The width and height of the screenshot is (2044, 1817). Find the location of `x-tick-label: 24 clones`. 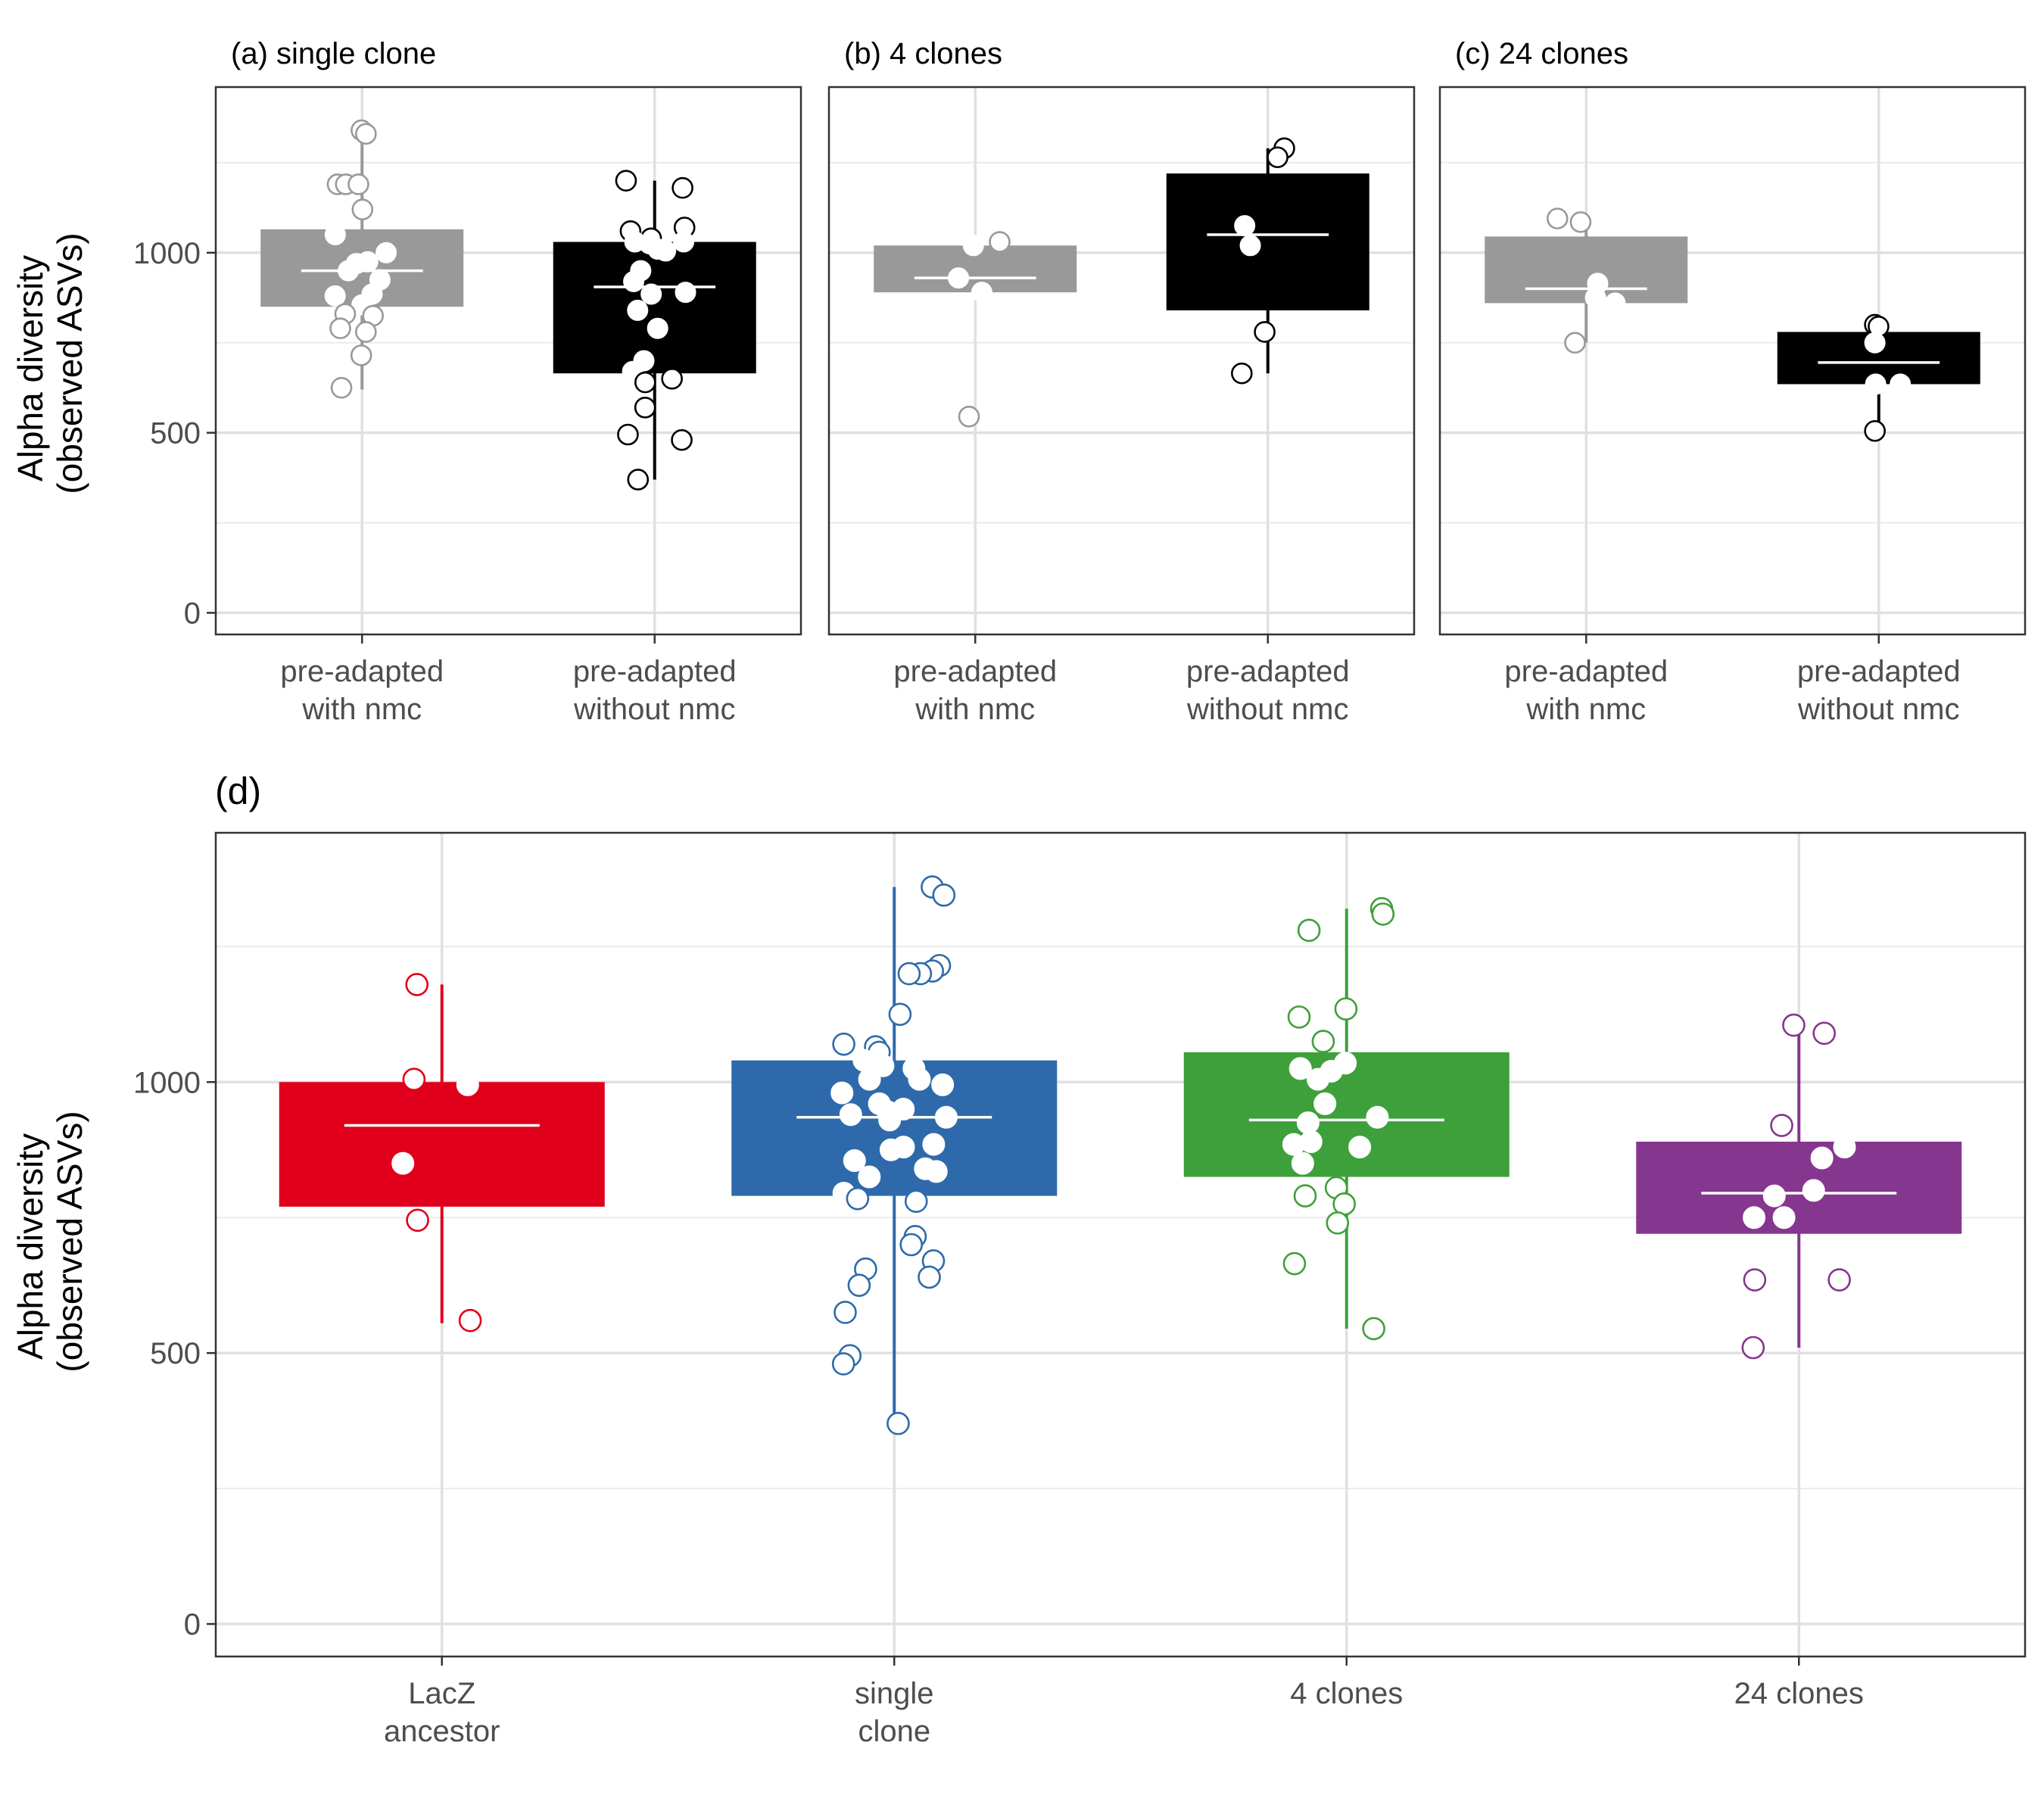

x-tick-label: 24 clones is located at coordinates (1799, 1693).